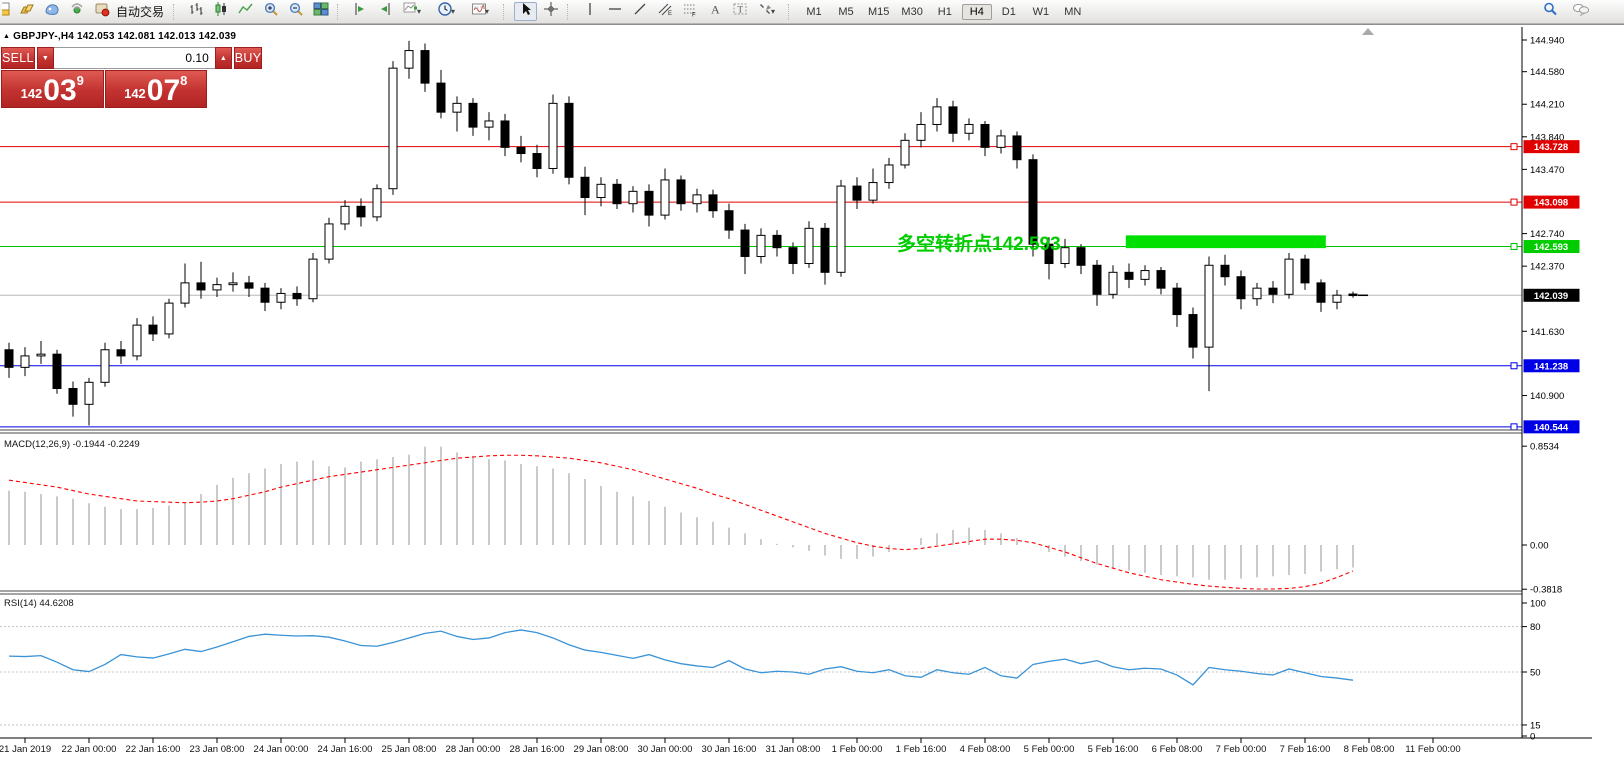 This screenshot has width=1624, height=773. What do you see at coordinates (1241, 749) in the screenshot?
I see `svg-text: 7 Feb 00:00` at bounding box center [1241, 749].